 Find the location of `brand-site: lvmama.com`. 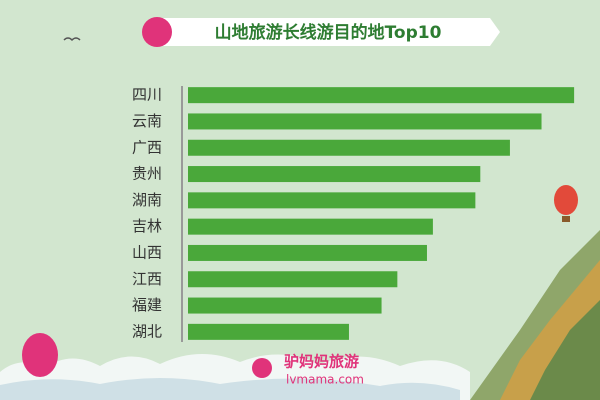

brand-site: lvmama.com is located at coordinates (325, 380).